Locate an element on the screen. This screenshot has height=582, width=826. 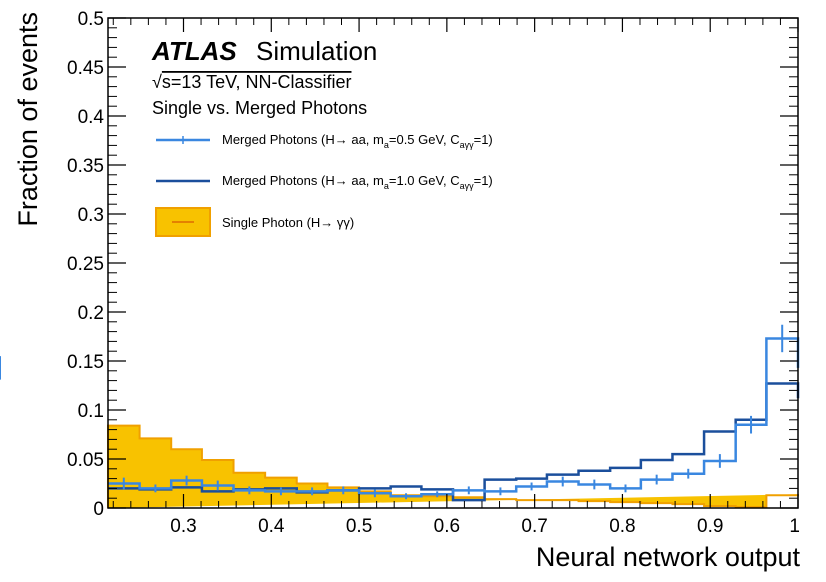
x-axis-title: Neural network output is located at coordinates (668, 557).